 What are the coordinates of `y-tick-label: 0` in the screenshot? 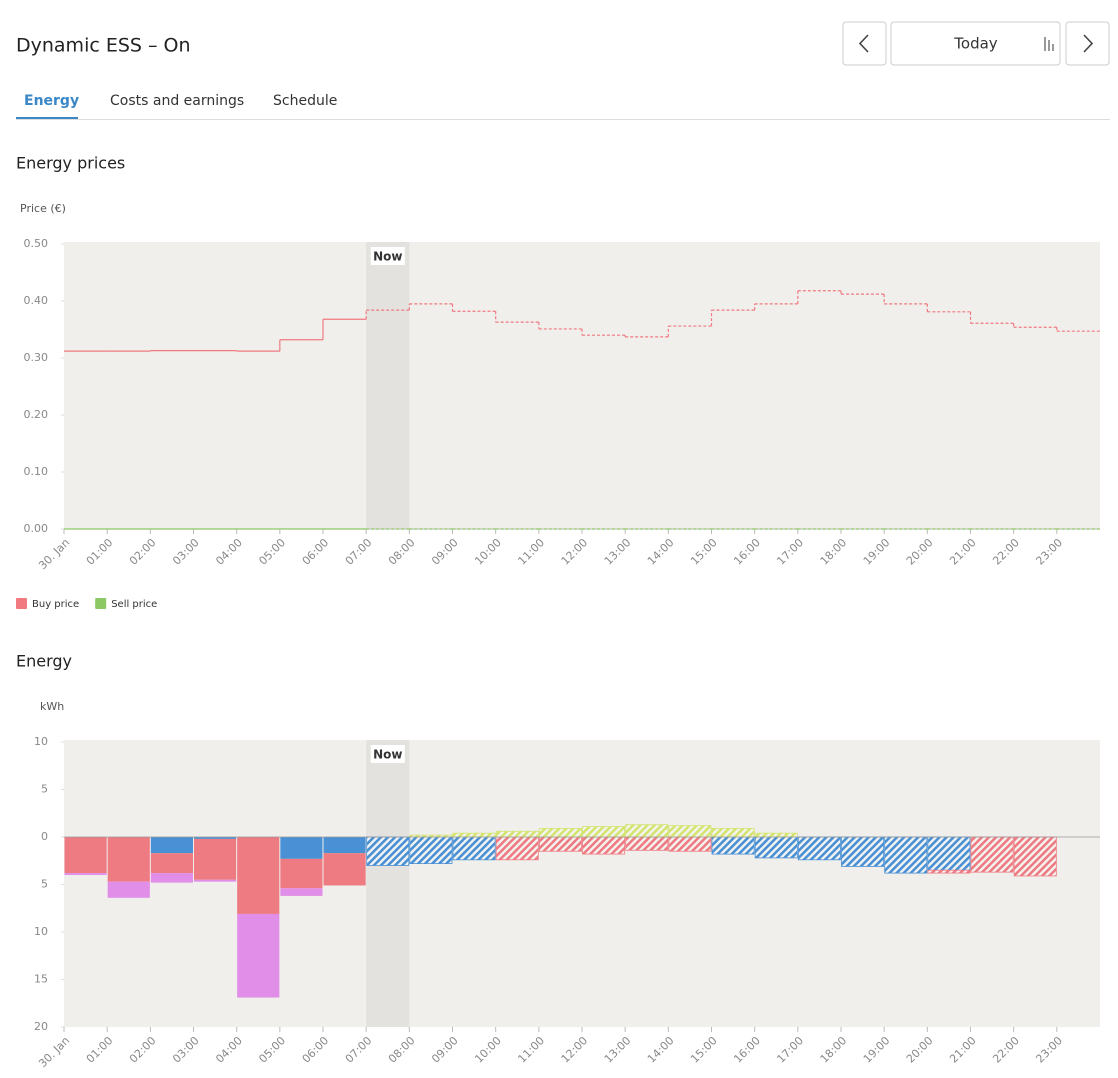 It's located at (44, 836).